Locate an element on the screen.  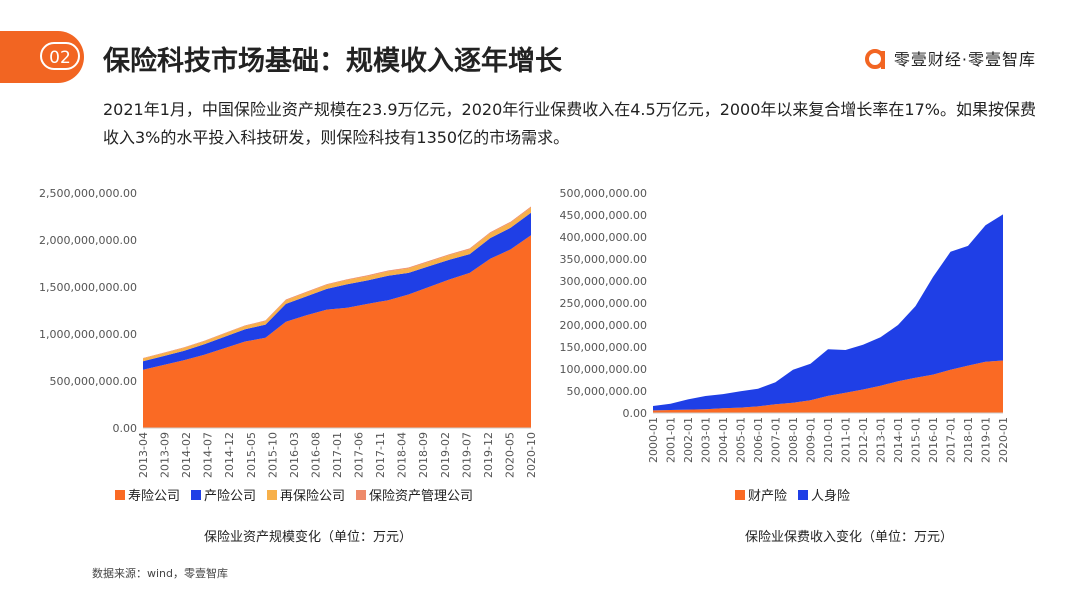
legend-label: 产险公司 is located at coordinates (230, 496).